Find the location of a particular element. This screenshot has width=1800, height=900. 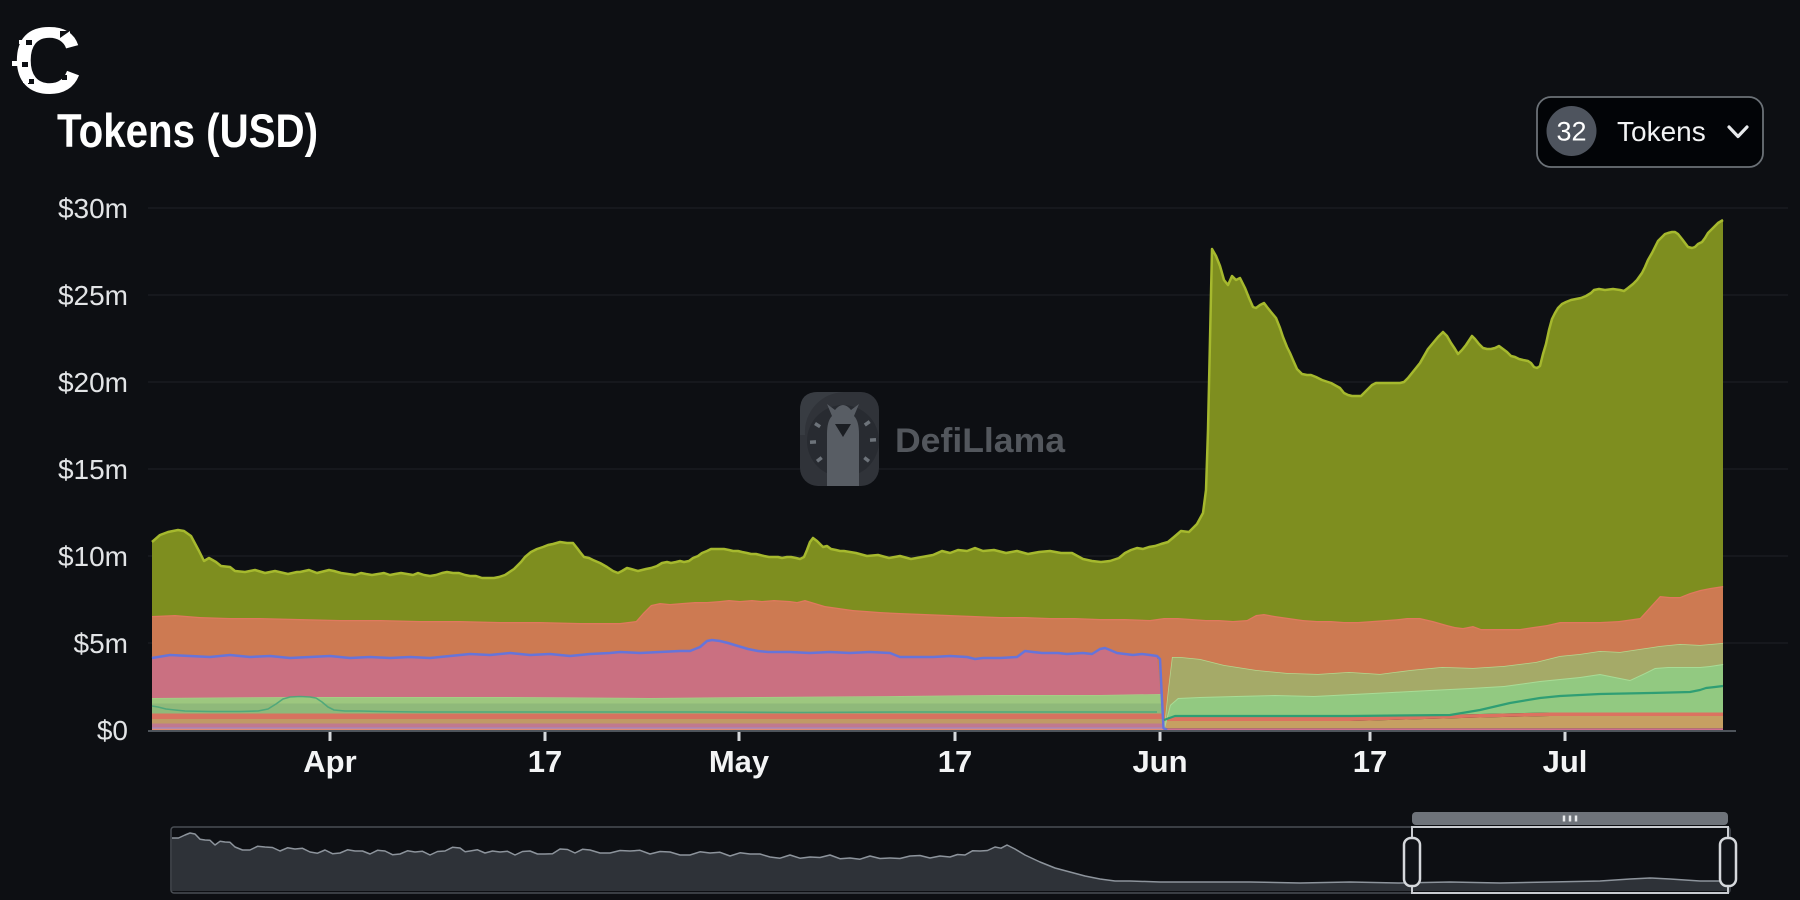

svg-text: Jul is located at coordinates (1565, 761).